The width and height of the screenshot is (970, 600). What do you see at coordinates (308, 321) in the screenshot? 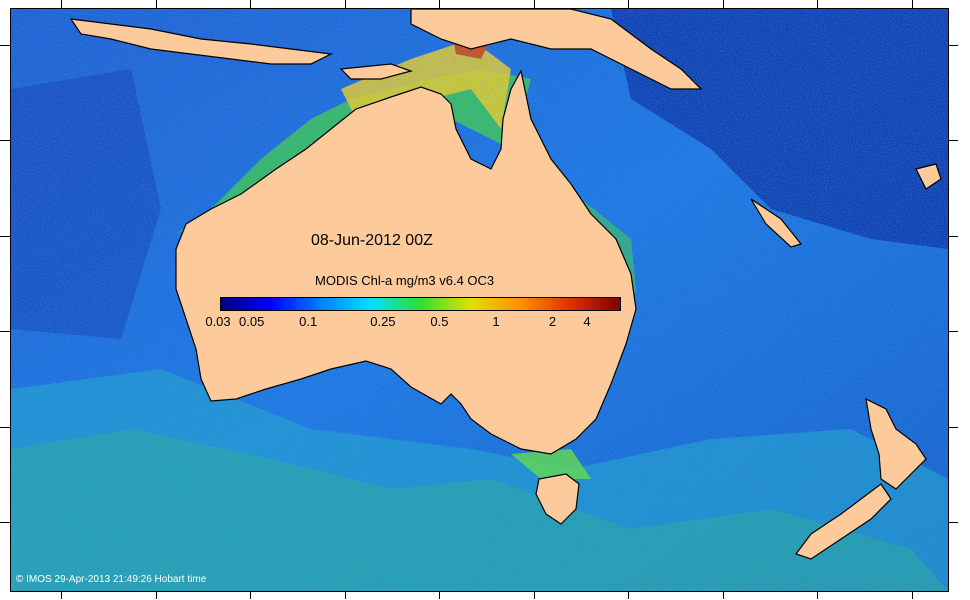
I see `colorbar-tick-label: 0.1` at bounding box center [308, 321].